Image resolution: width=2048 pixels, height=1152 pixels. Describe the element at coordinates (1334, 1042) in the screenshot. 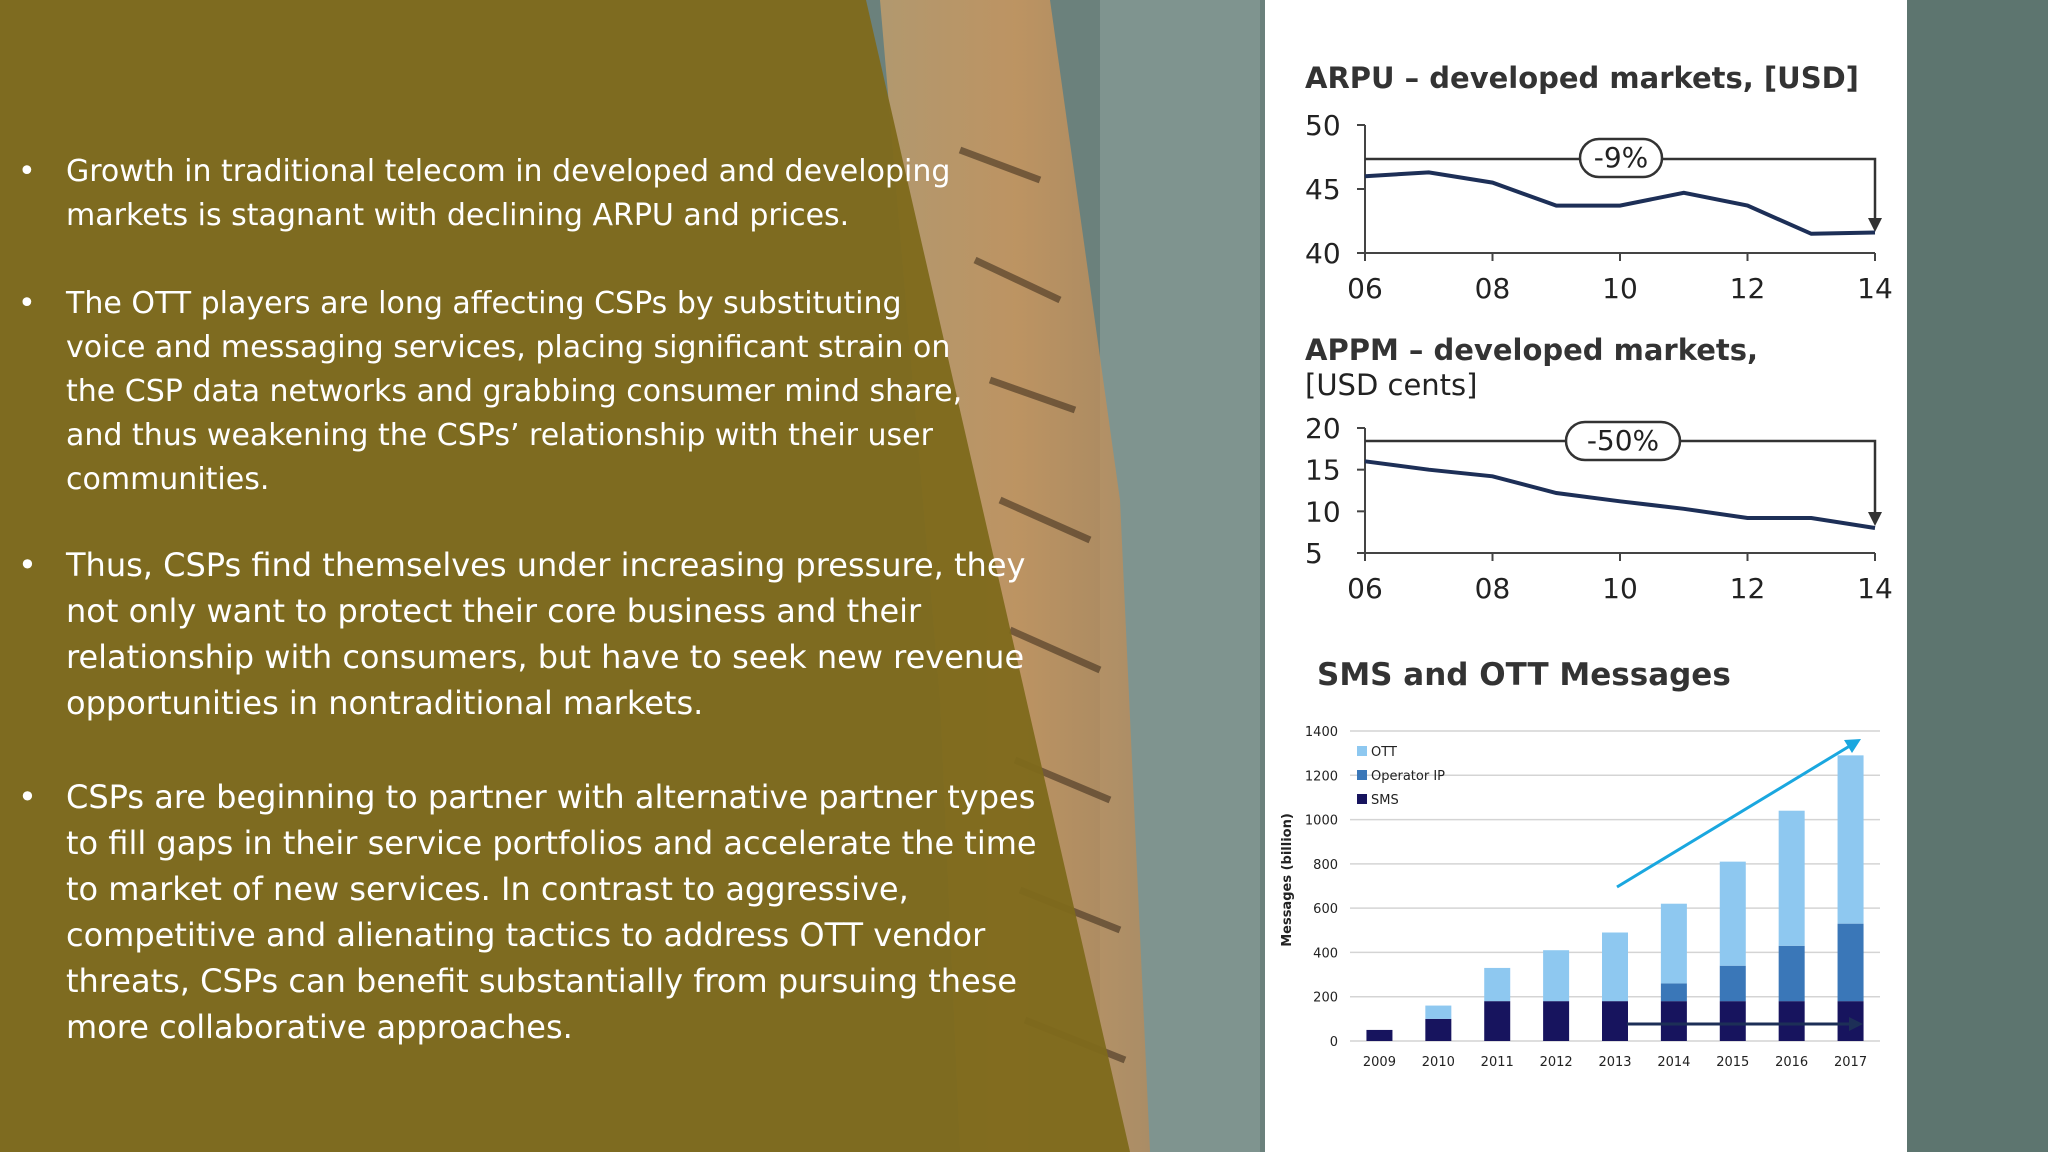

I see `y-tick-label: 0` at that location.